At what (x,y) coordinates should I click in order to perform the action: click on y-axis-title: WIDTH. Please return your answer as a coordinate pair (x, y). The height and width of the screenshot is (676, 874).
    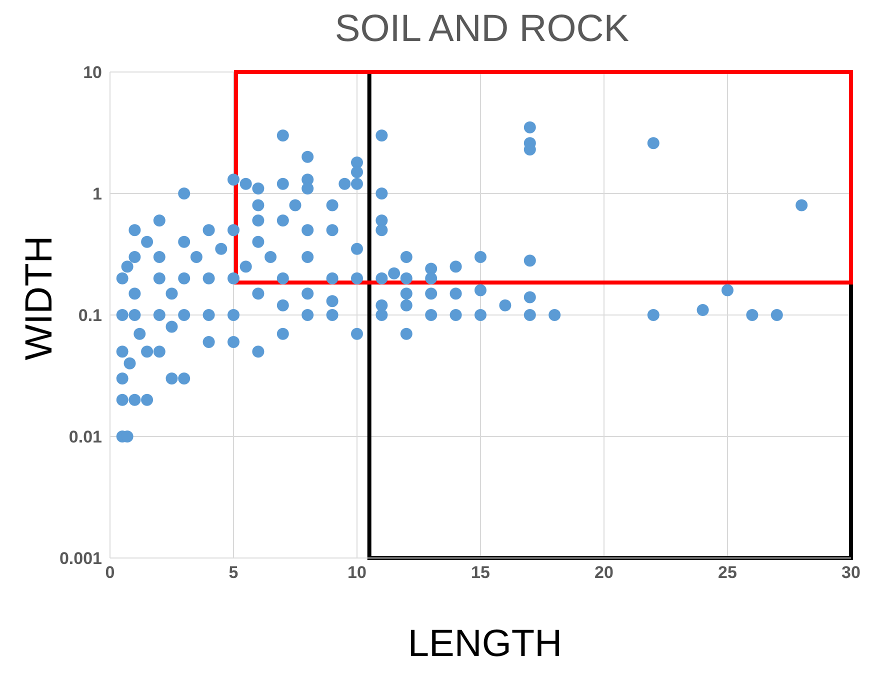
    Looking at the image, I should click on (40, 298).